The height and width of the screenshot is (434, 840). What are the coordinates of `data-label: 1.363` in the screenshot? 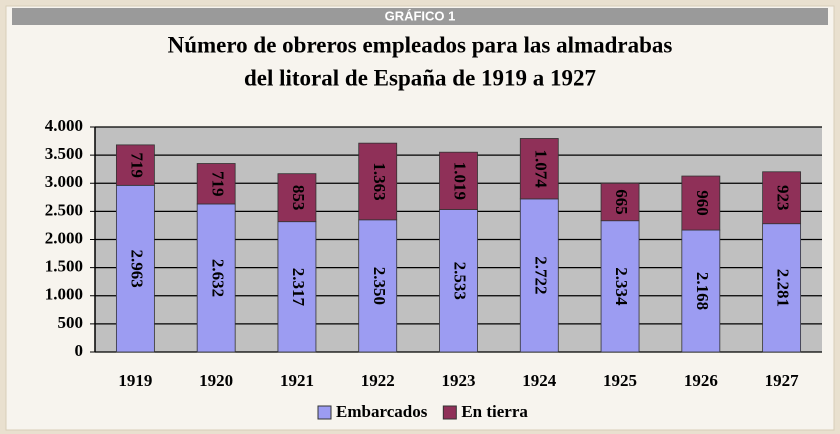 It's located at (379, 181).